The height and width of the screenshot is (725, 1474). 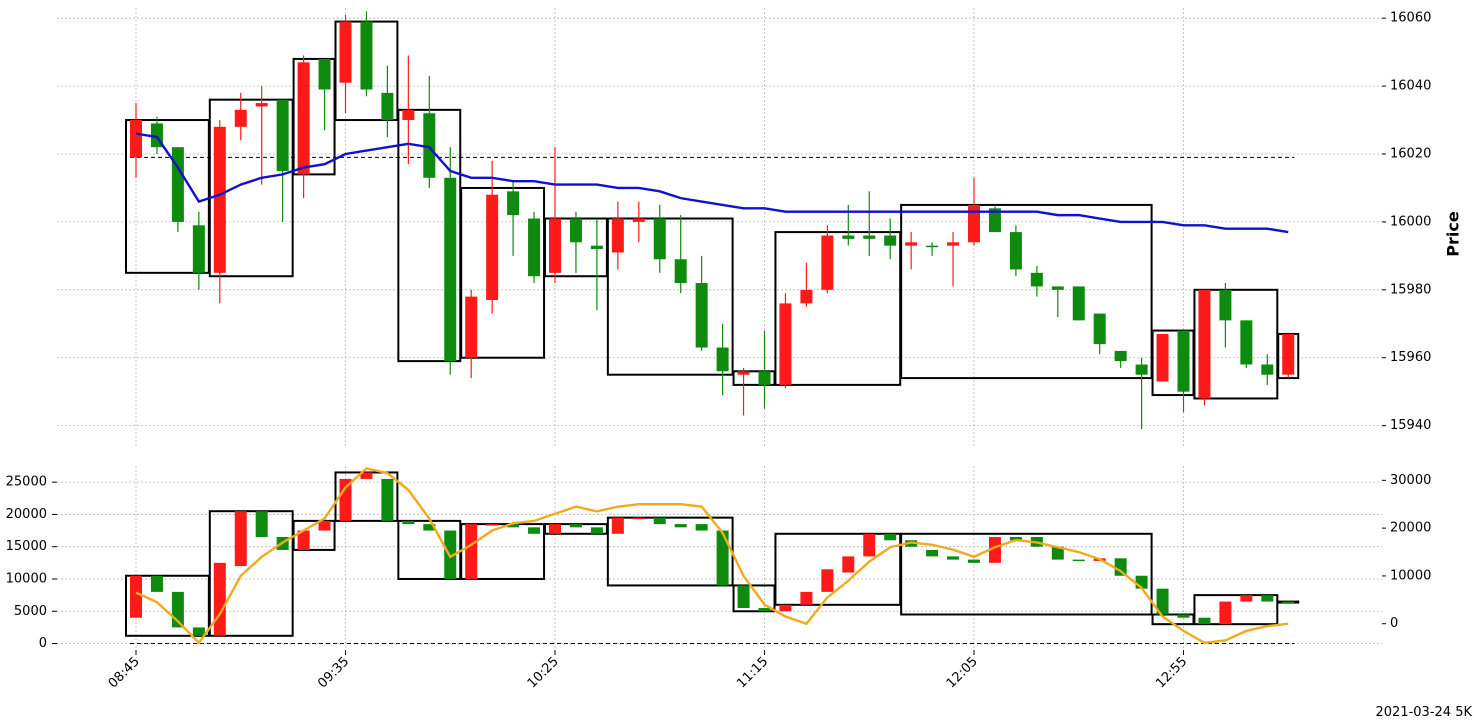 What do you see at coordinates (712, 183) in the screenshot?
I see `moving-average-line` at bounding box center [712, 183].